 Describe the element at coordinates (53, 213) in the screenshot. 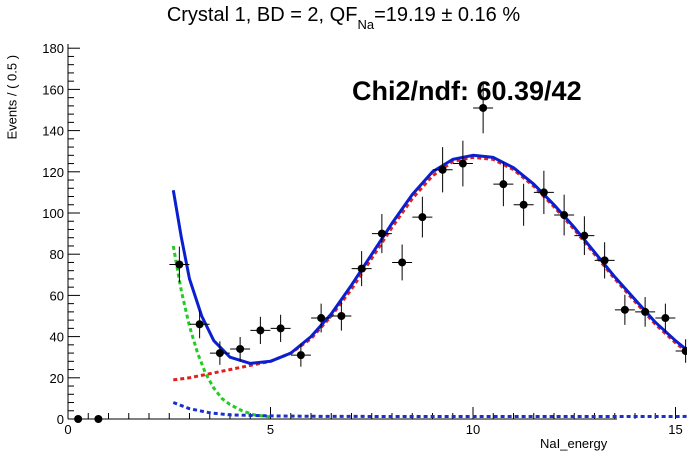

I see `y-tick-label: 100` at that location.